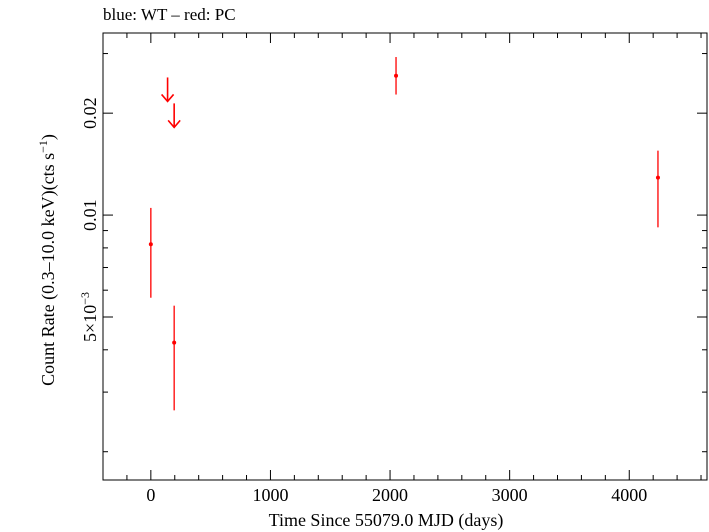 Image resolution: width=709 pixels, height=532 pixels. What do you see at coordinates (386, 520) in the screenshot?
I see `x-axis-label: Time Since 55079.0 MJD (days)` at bounding box center [386, 520].